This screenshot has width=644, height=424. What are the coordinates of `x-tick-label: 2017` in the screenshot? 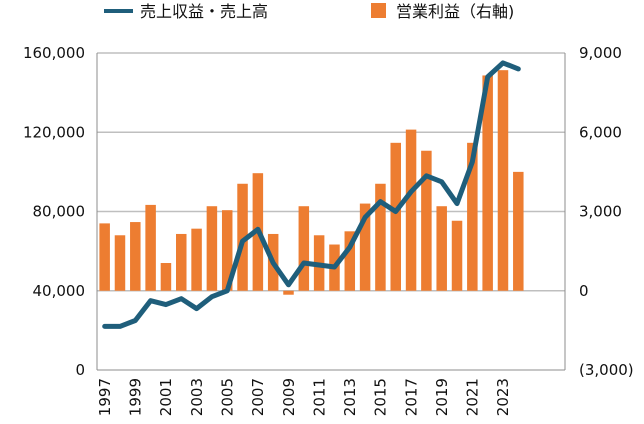 It's located at (411, 397).